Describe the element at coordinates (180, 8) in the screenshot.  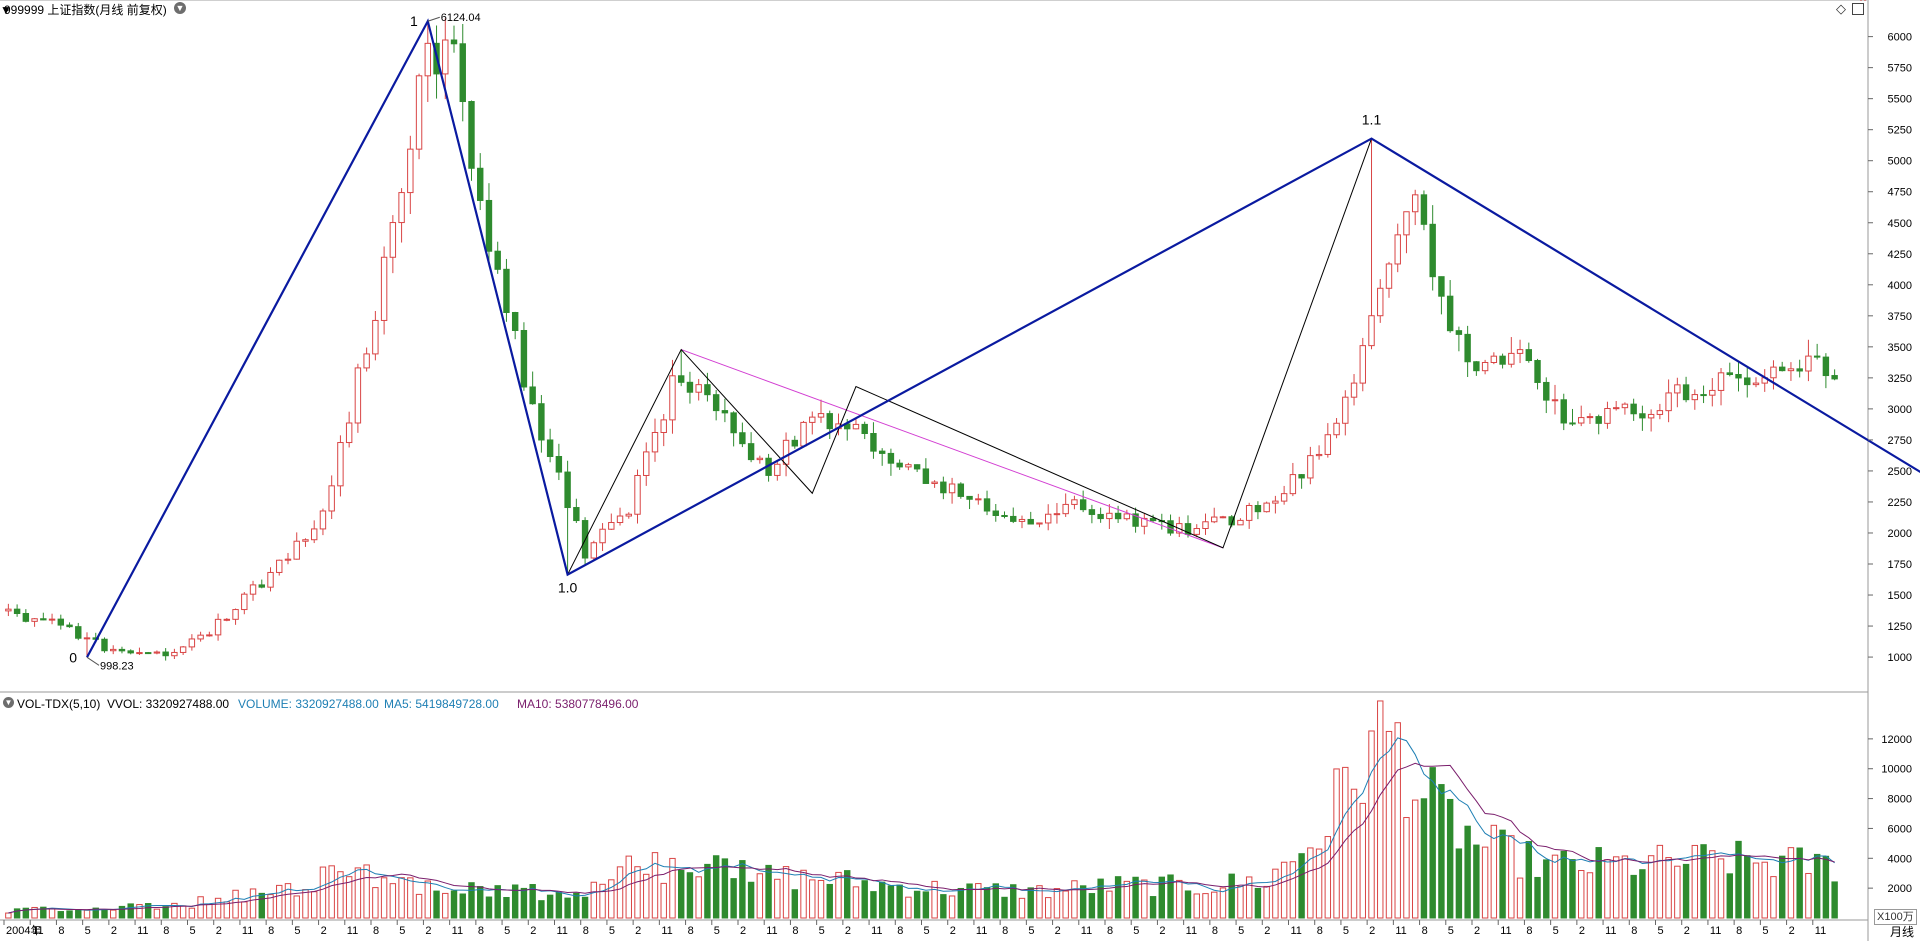
I see `title-dropdown-icon: ▼` at that location.